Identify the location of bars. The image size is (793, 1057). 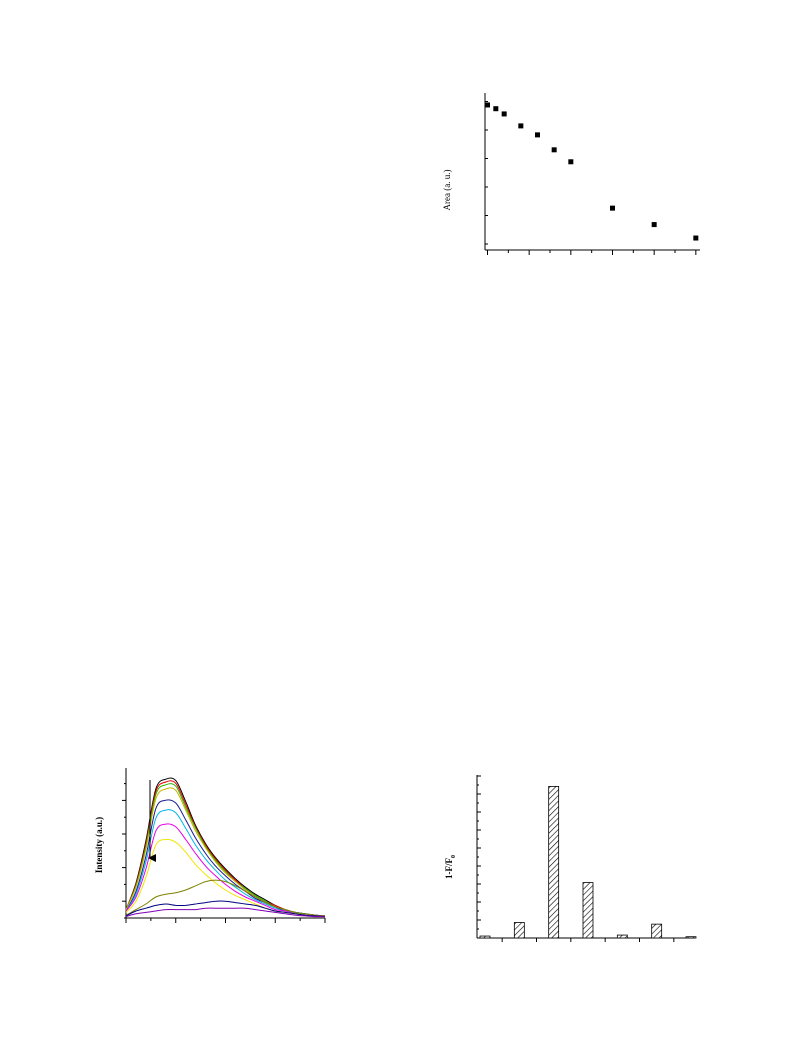
(588, 862).